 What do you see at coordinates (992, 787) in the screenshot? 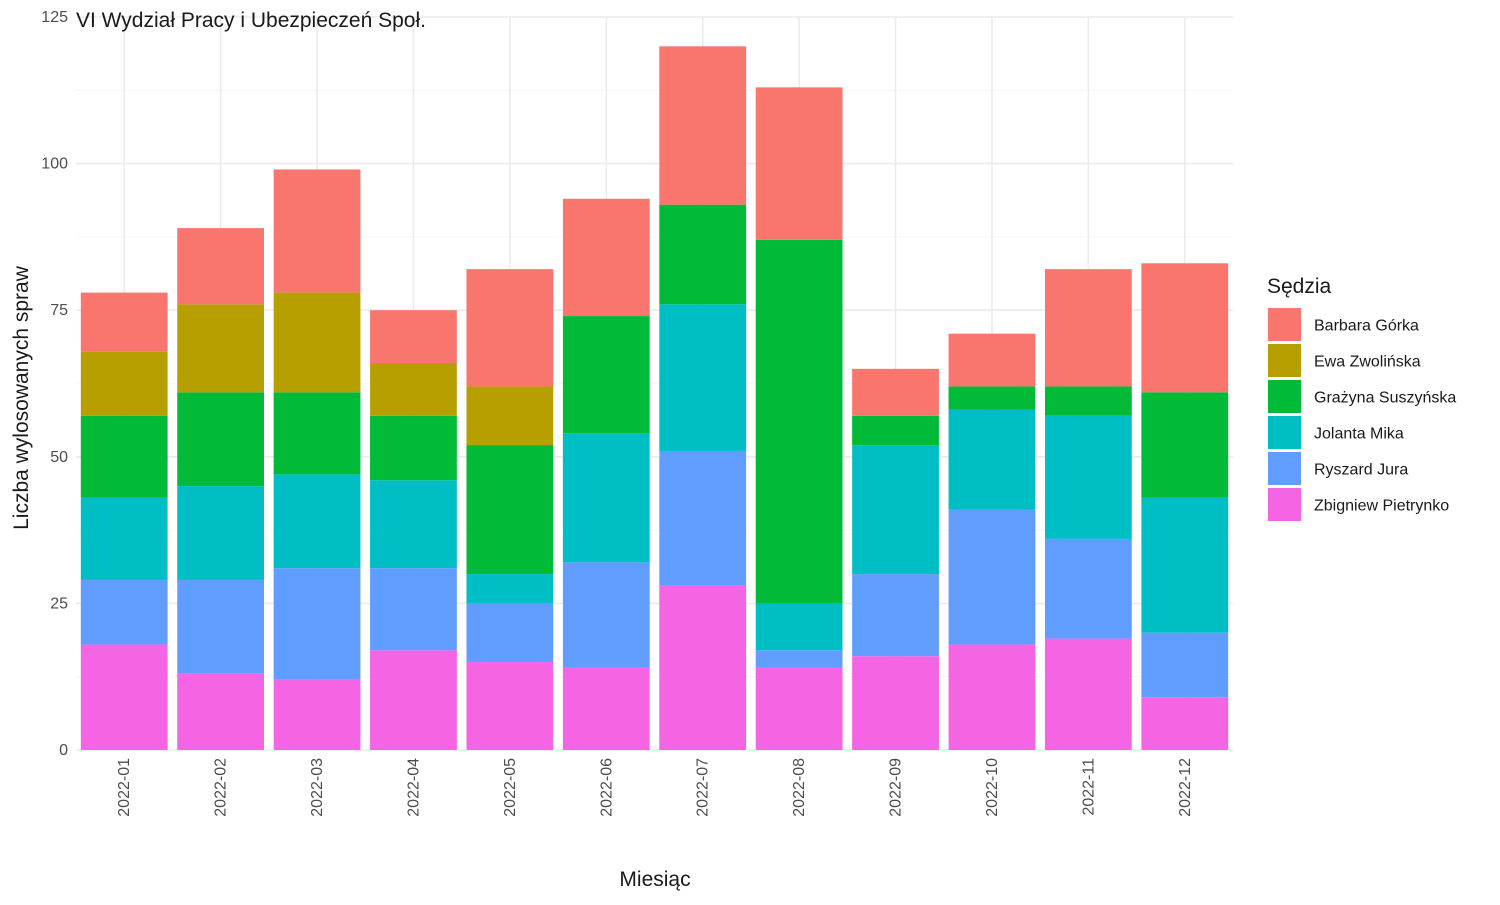
I see `x-tick-label: 2022-10` at bounding box center [992, 787].